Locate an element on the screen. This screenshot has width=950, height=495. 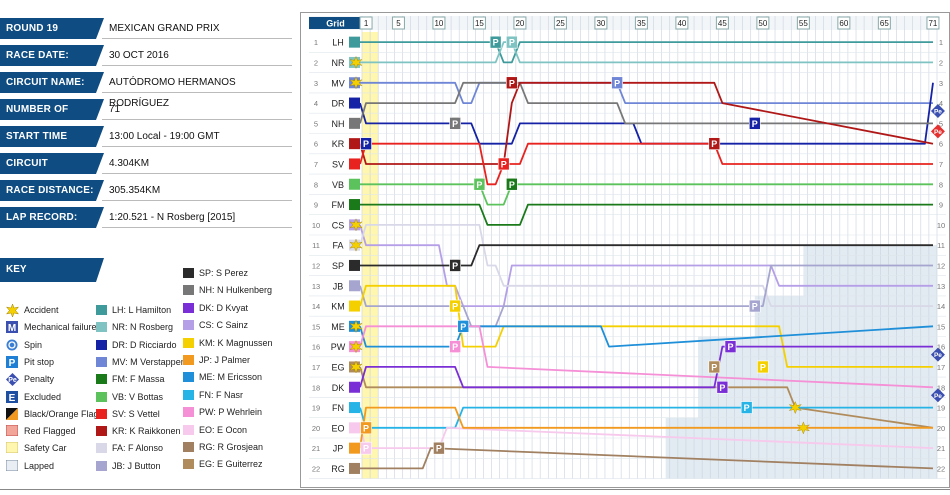
key-item-label: Lapped is located at coordinates (39, 465).